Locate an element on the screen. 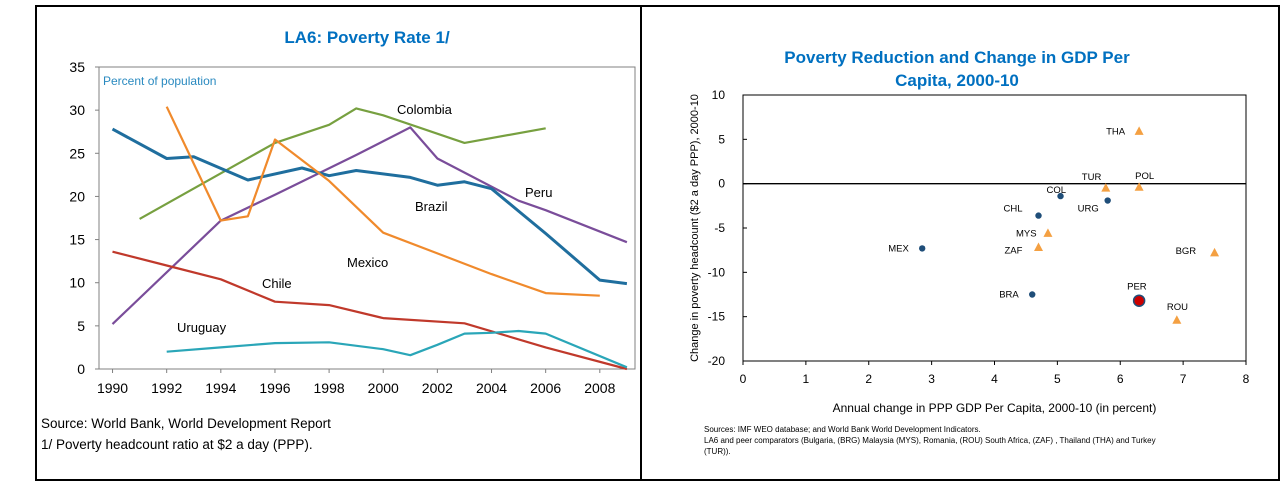  point-urg is located at coordinates (1107, 200).